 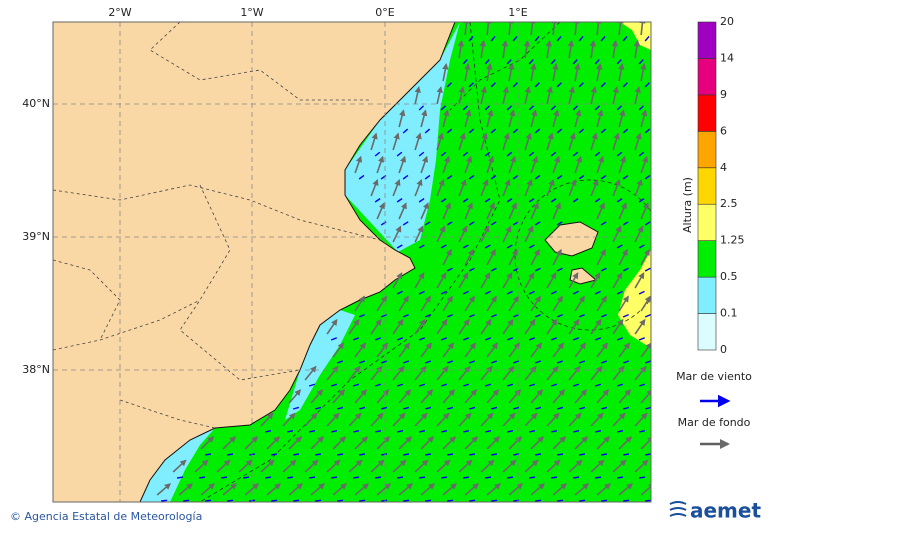 I want to click on legend-label: Mar de viento, so click(x=714, y=376).